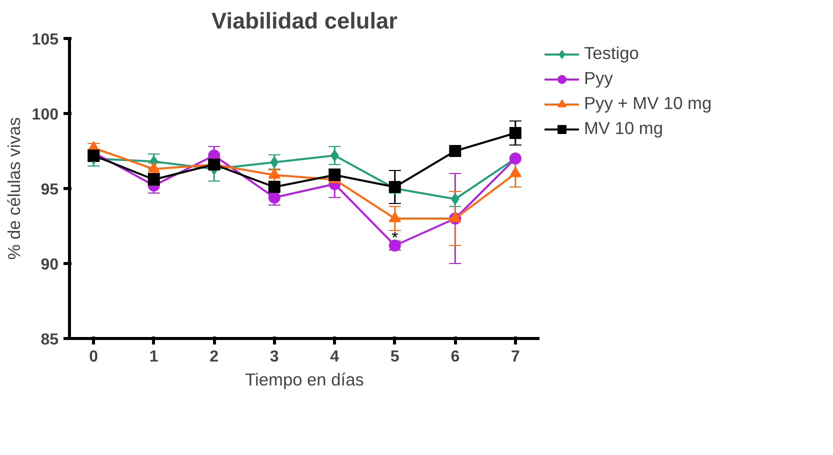  I want to click on x-tick-label: 3, so click(274, 357).